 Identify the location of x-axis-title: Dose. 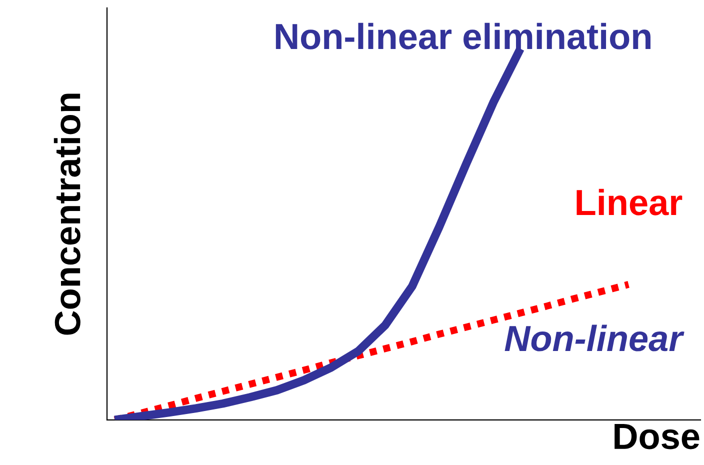
(657, 437).